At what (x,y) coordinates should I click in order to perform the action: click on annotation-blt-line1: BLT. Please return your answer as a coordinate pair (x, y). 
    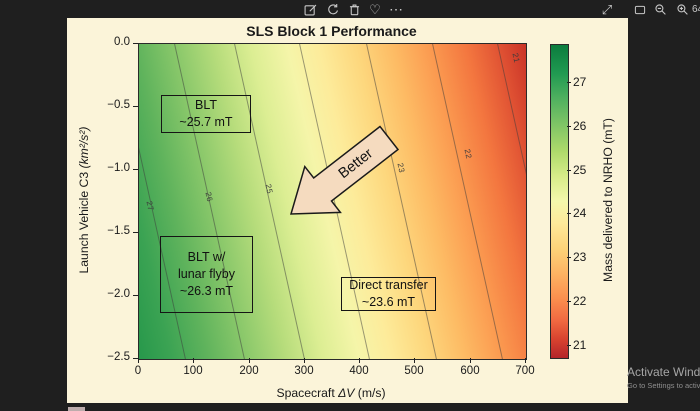
    Looking at the image, I should click on (206, 104).